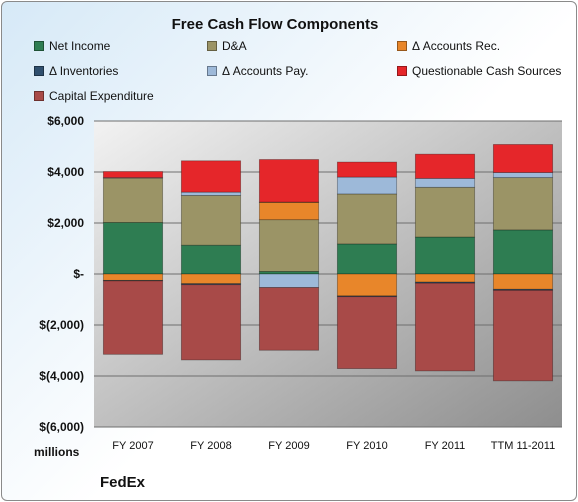  I want to click on y-tick-label: $4,000, so click(65, 172).